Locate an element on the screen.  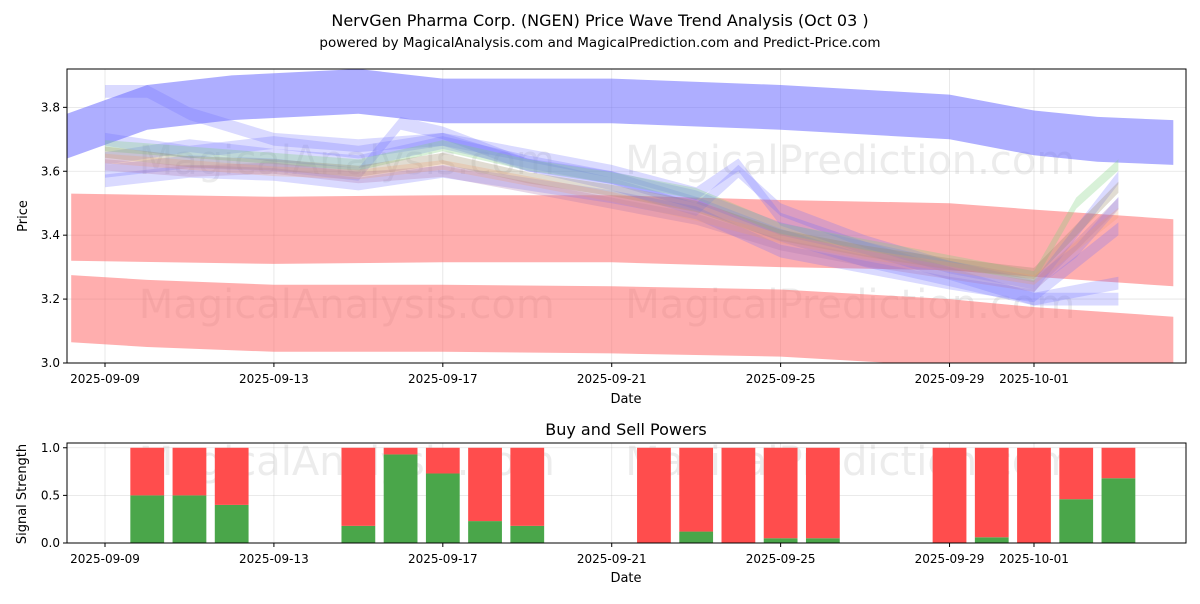
power-y-tick-label: 0.5 is located at coordinates (50, 495).